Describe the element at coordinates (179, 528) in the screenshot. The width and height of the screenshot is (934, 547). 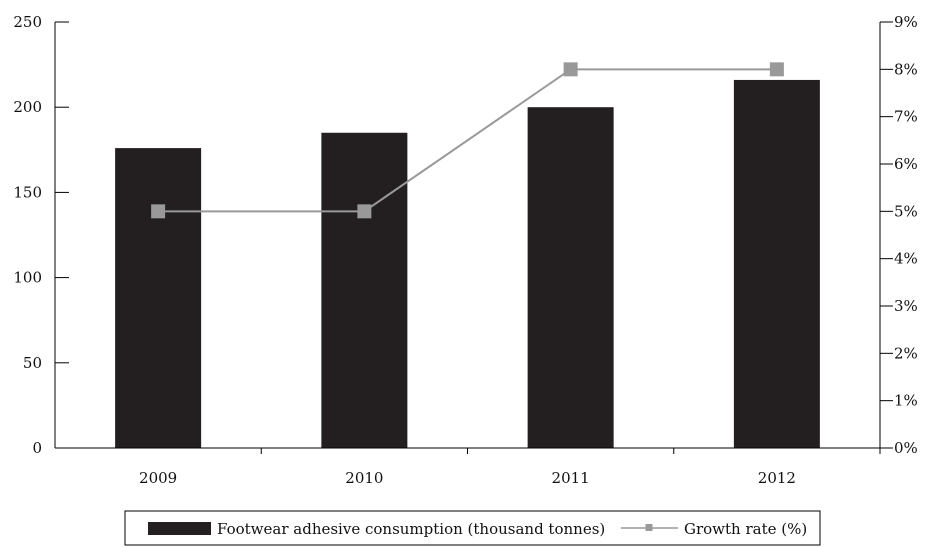
I see `legend-bar-swatch` at that location.